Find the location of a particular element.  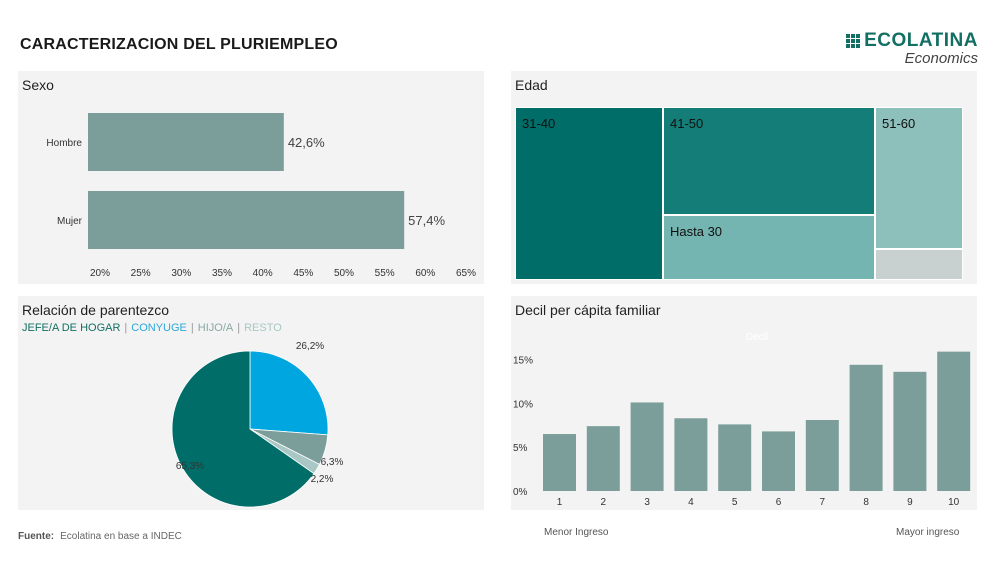

sexo-value-label: 57,4% is located at coordinates (426, 220).